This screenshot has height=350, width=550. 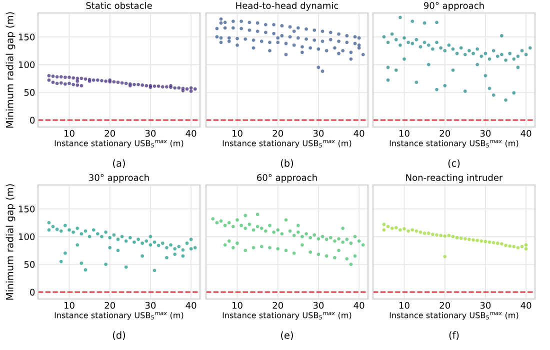 What do you see at coordinates (287, 178) in the screenshot?
I see `chart-title: 60° approach` at bounding box center [287, 178].